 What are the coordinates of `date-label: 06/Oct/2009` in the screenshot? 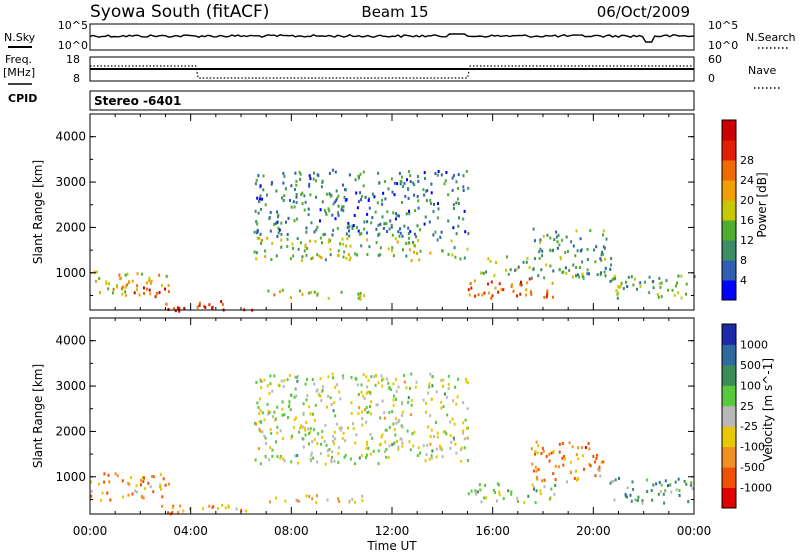 It's located at (643, 12).